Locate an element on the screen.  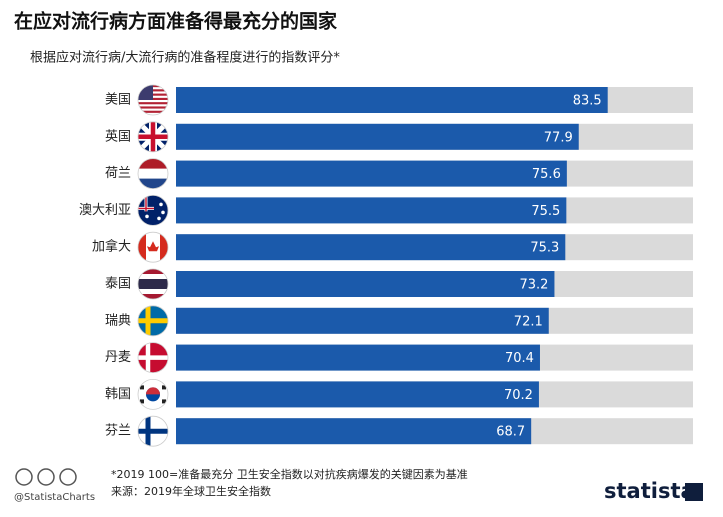
cc-icon is located at coordinates (24, 477).